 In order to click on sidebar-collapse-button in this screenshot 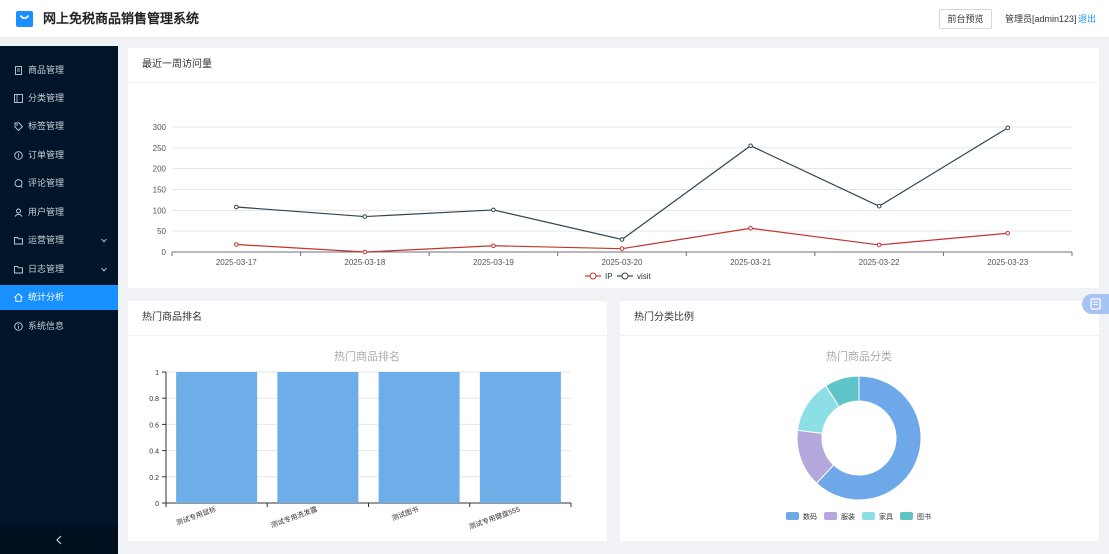, I will do `click(59, 540)`.